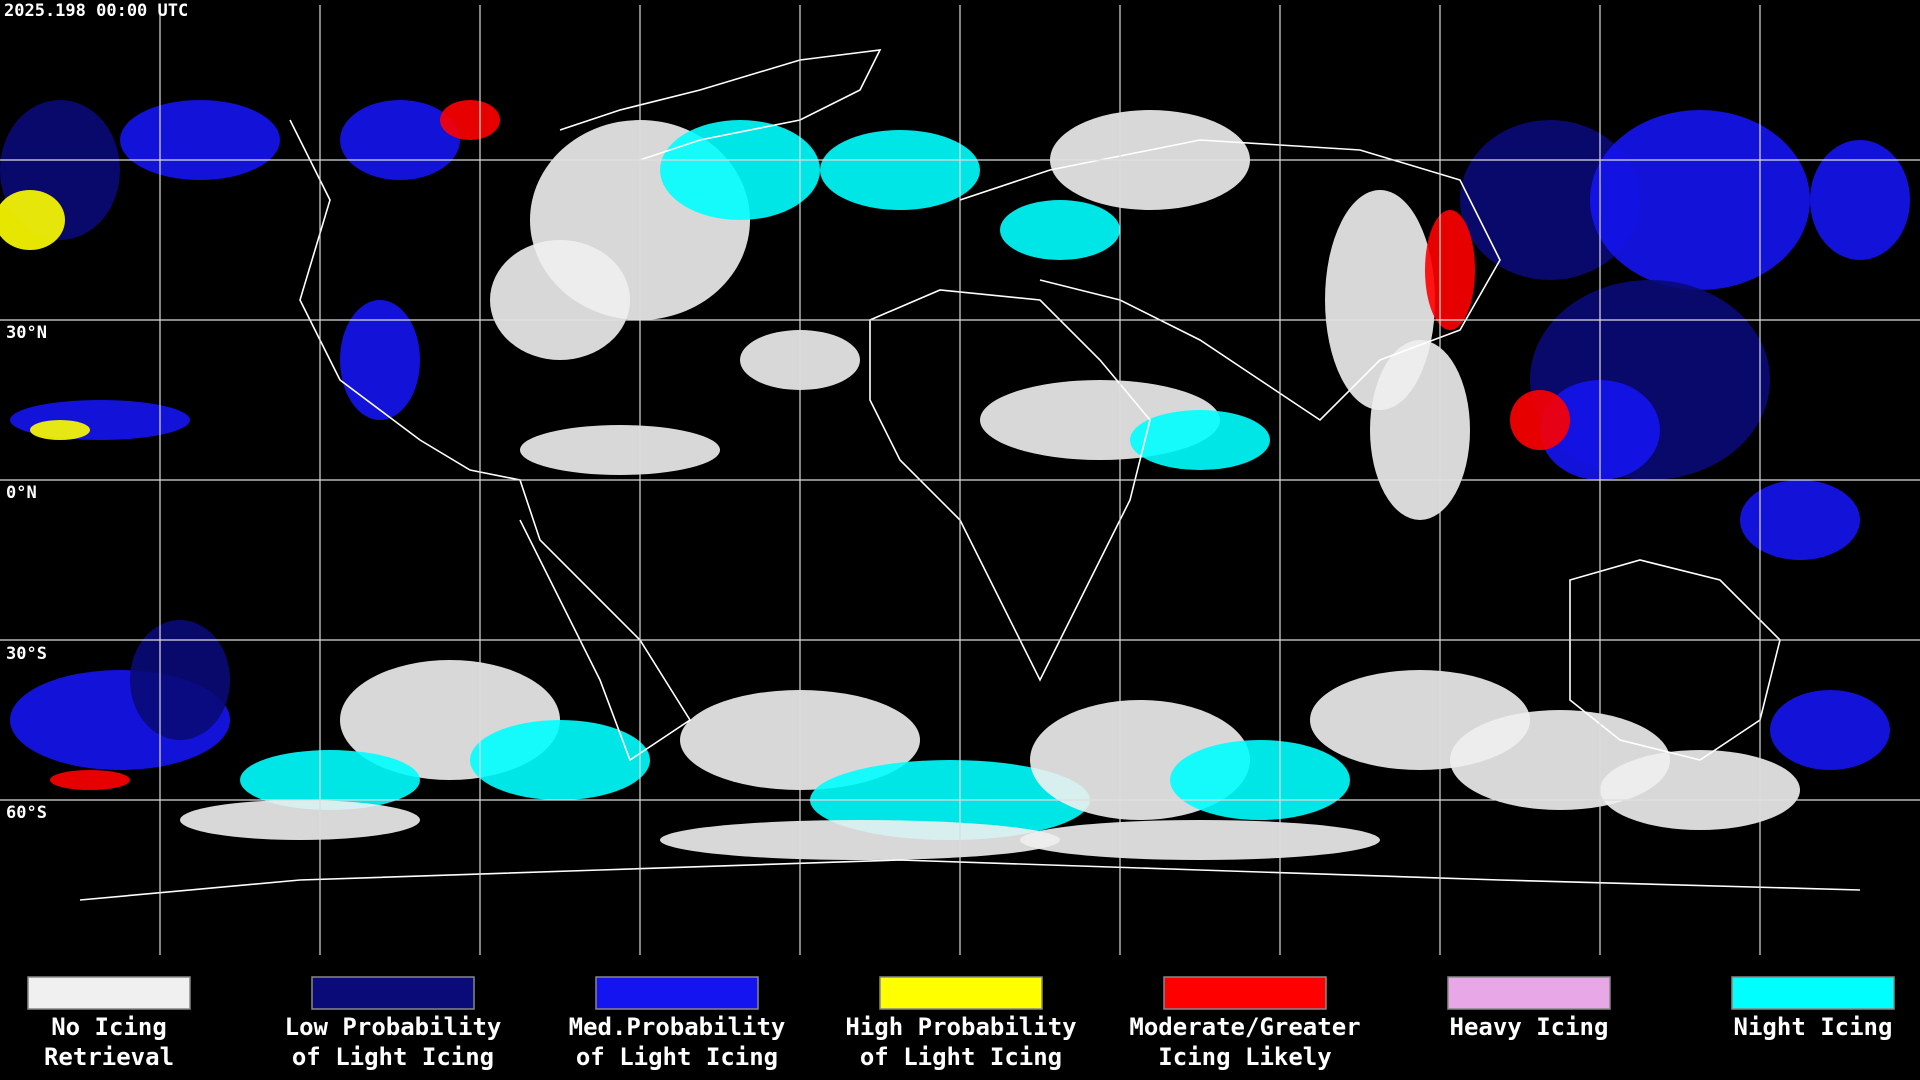  Describe the element at coordinates (21, 493) in the screenshot. I see `latitude-label: 0°N` at that location.